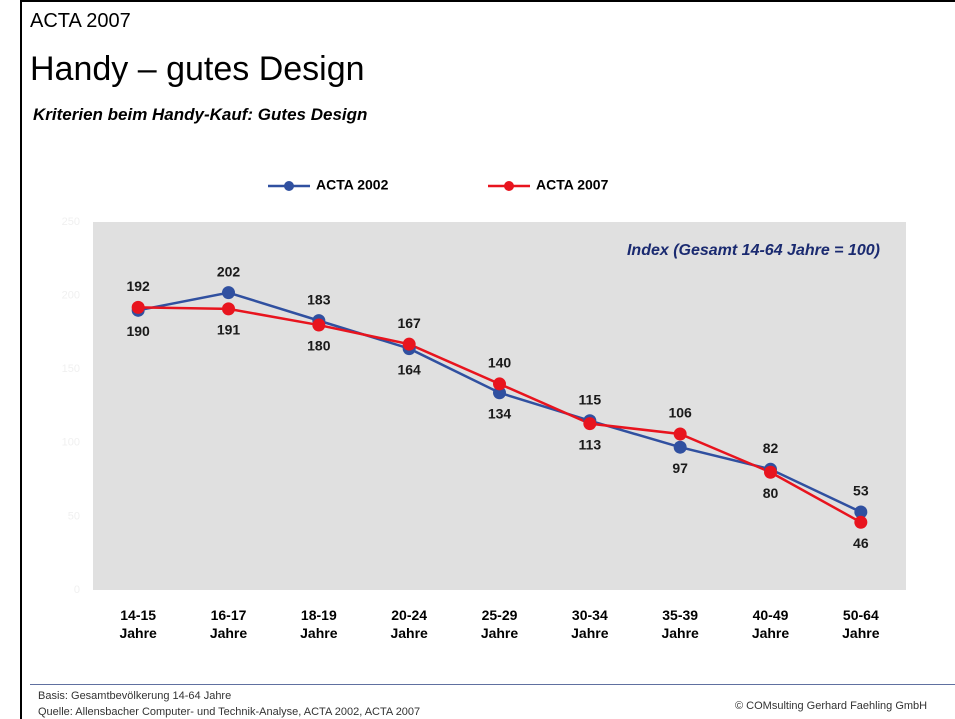  I want to click on data-label: 140, so click(500, 363).